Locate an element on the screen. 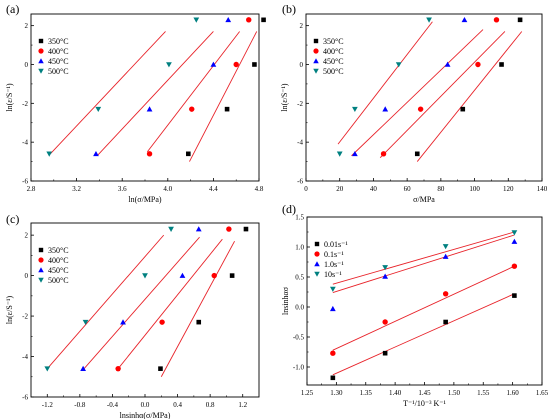  x-tick-label: 120 is located at coordinates (508, 189).